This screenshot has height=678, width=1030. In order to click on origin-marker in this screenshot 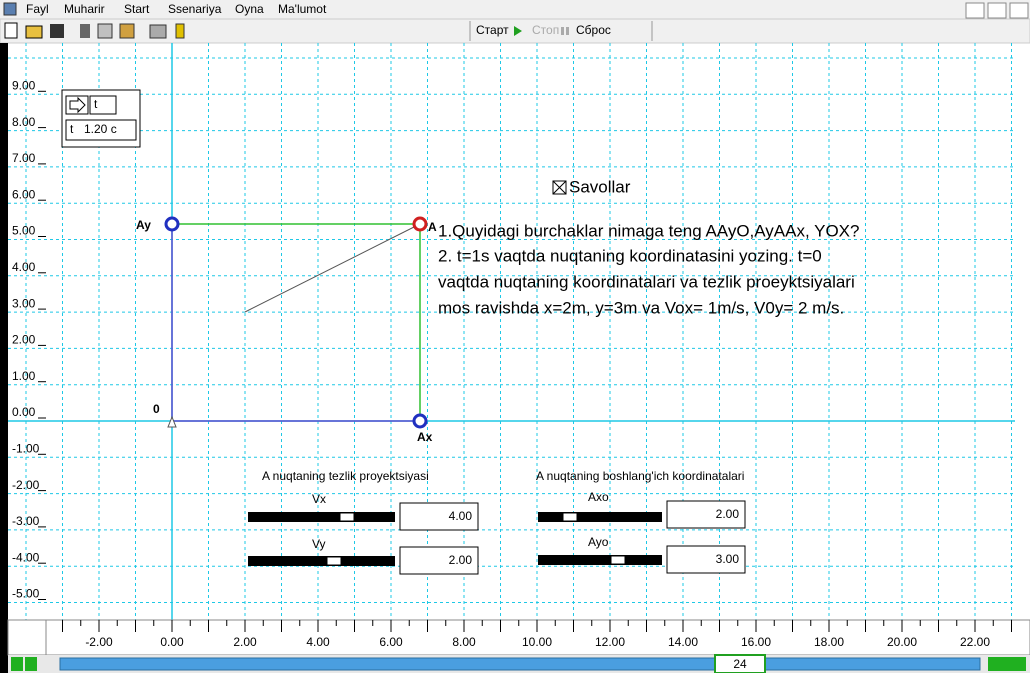, I will do `click(172, 421)`.